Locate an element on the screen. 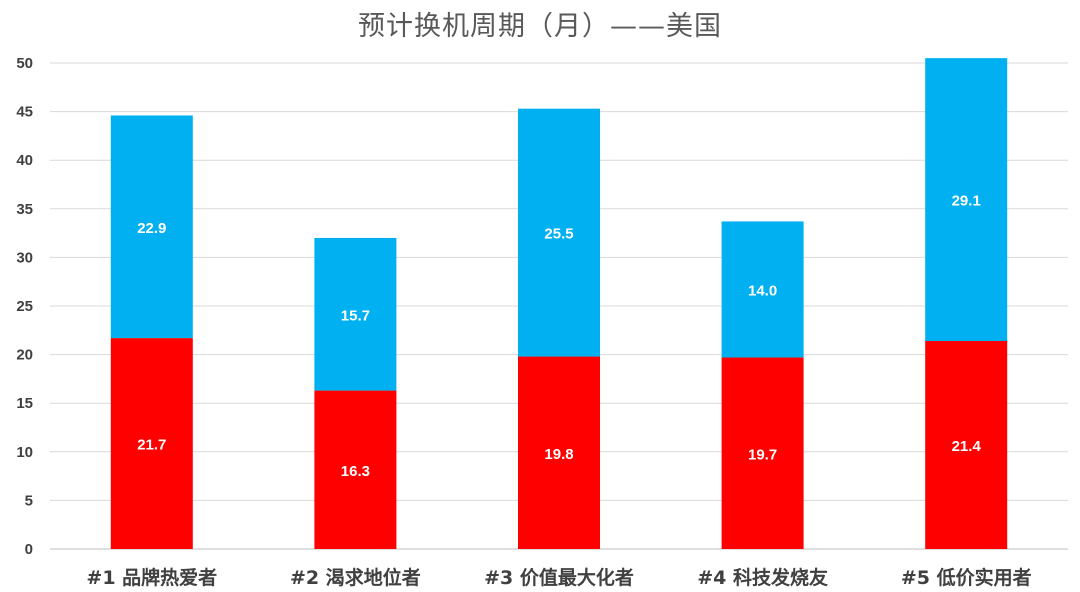 The height and width of the screenshot is (592, 1080). x-category-label: #3 价值最大化者 is located at coordinates (559, 577).